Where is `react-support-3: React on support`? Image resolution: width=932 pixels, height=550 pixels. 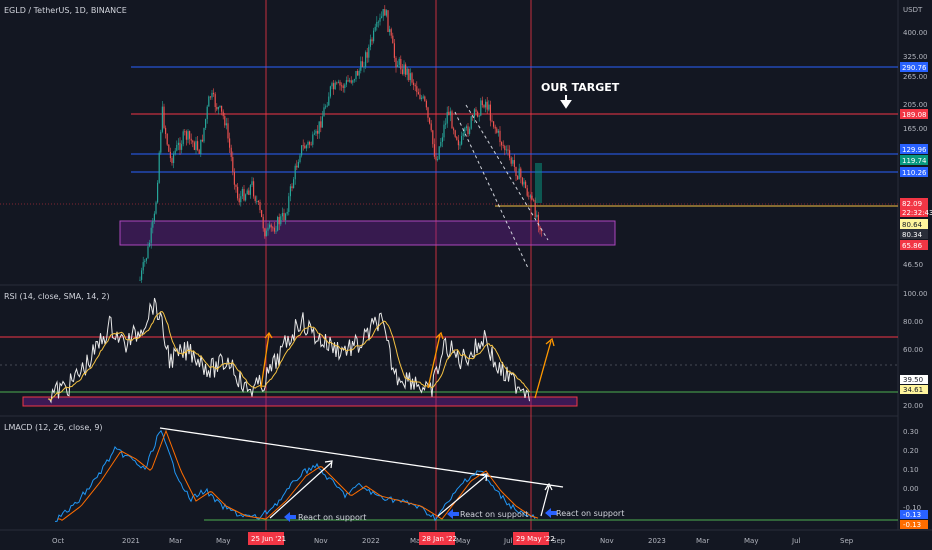
react-support-3: React on support is located at coordinates (590, 513).